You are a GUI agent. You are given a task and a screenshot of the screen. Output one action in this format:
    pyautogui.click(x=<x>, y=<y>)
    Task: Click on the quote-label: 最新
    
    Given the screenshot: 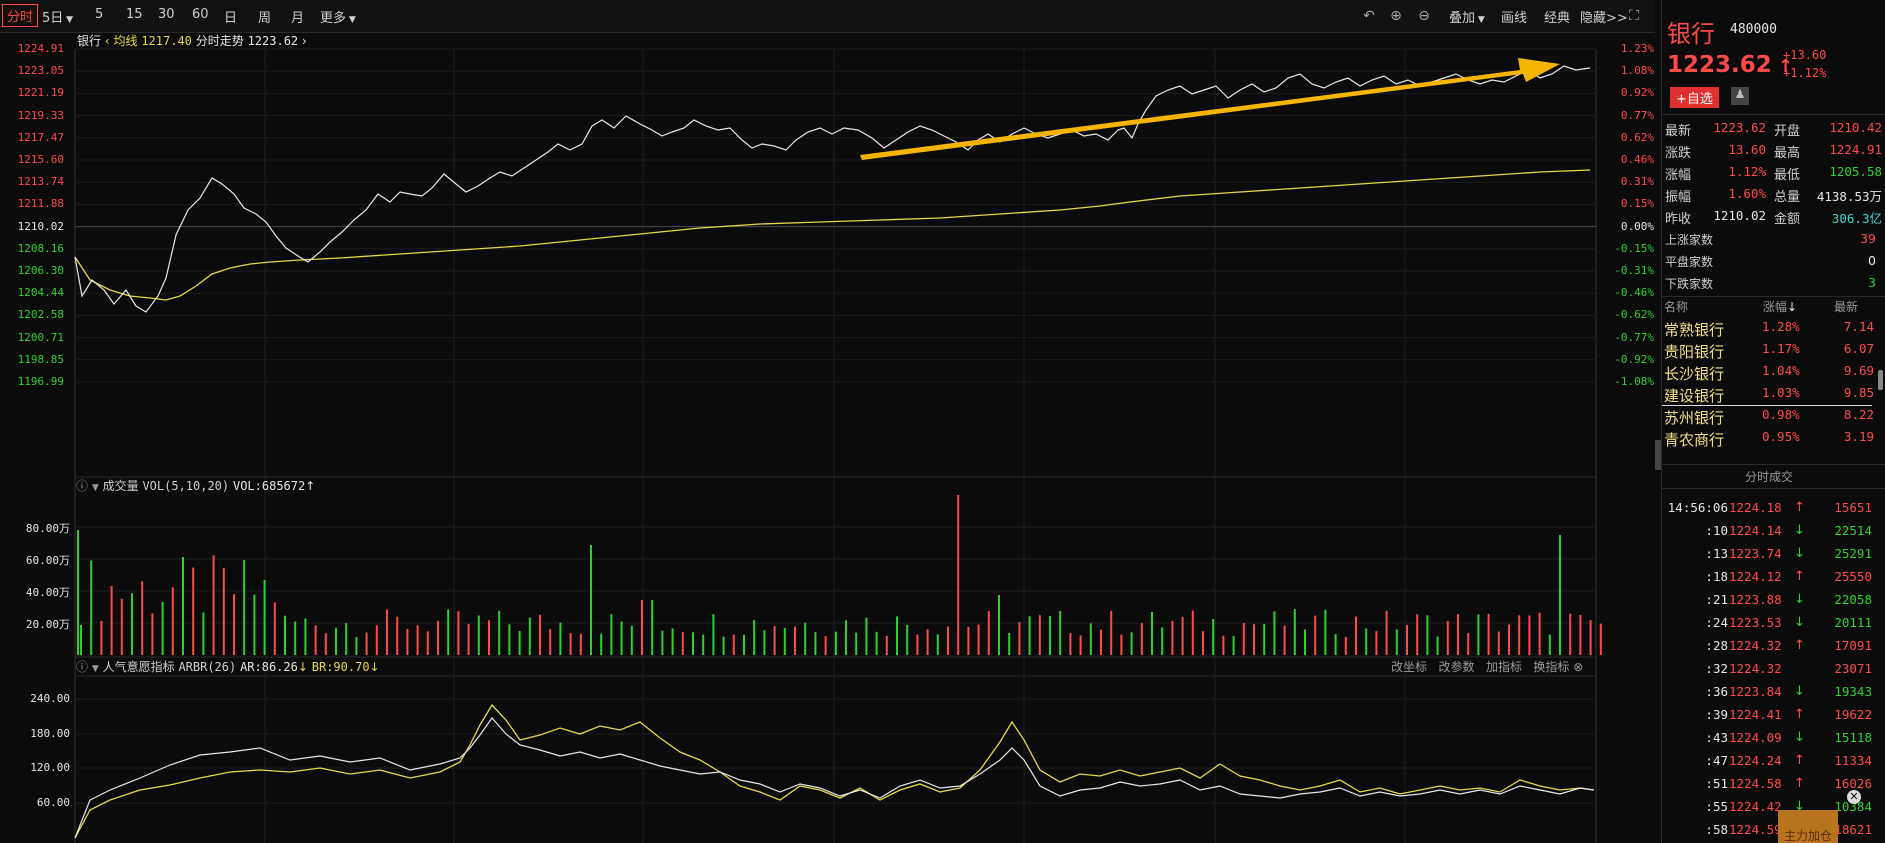 What is the action you would take?
    pyautogui.click(x=1678, y=131)
    